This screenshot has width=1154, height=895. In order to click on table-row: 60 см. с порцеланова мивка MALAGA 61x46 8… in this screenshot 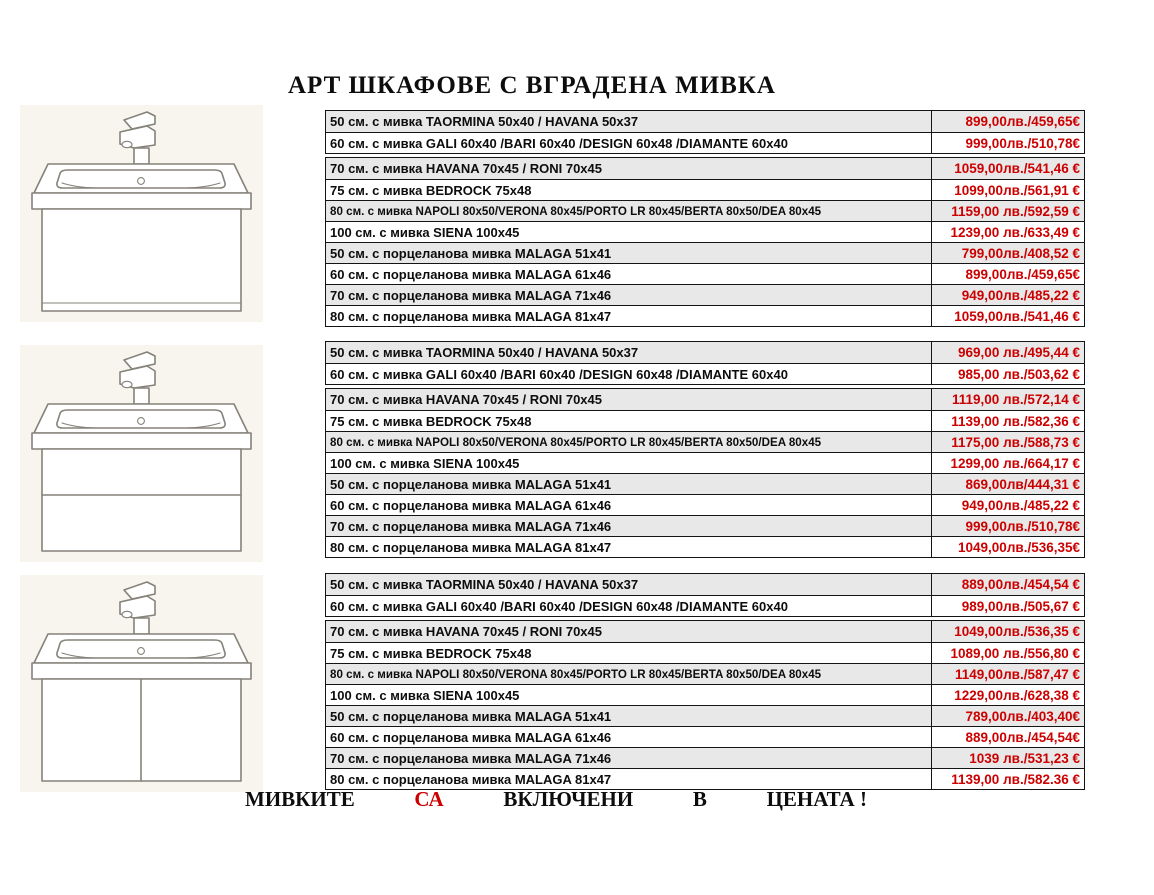, I will do `click(705, 273)`.